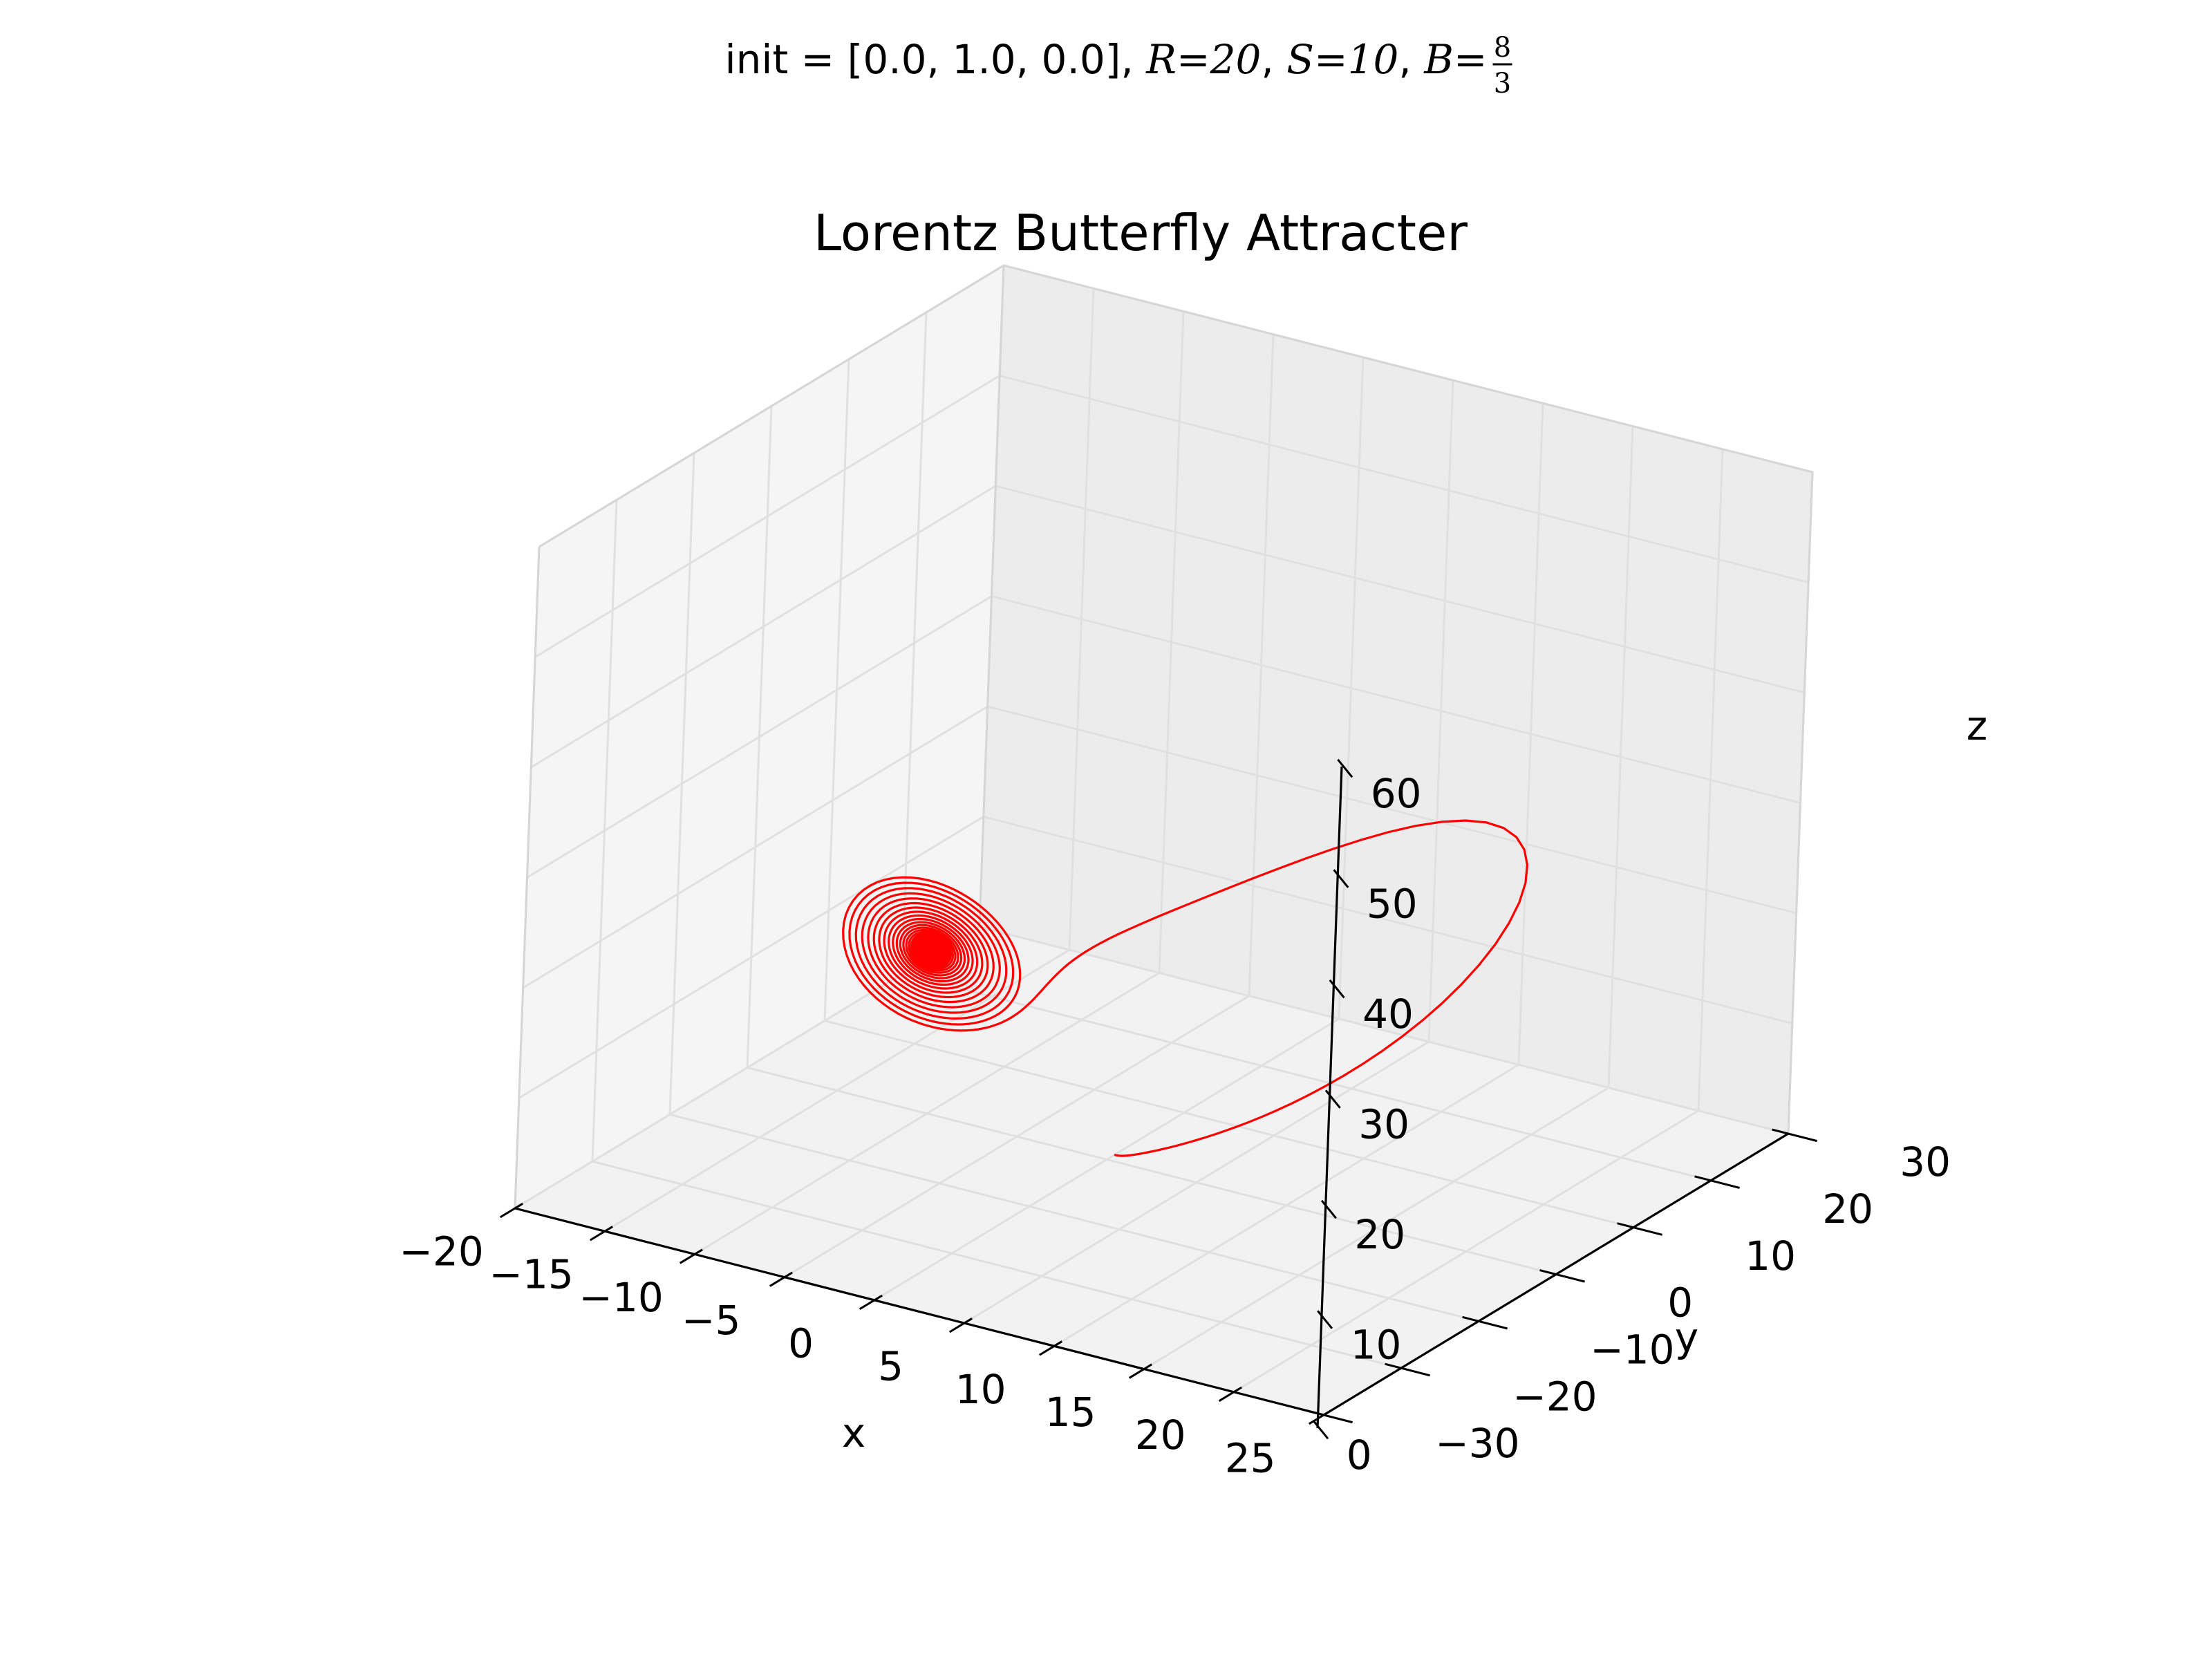 This screenshot has width=2212, height=1659. I want to click on z-axis-label: z, so click(1977, 725).